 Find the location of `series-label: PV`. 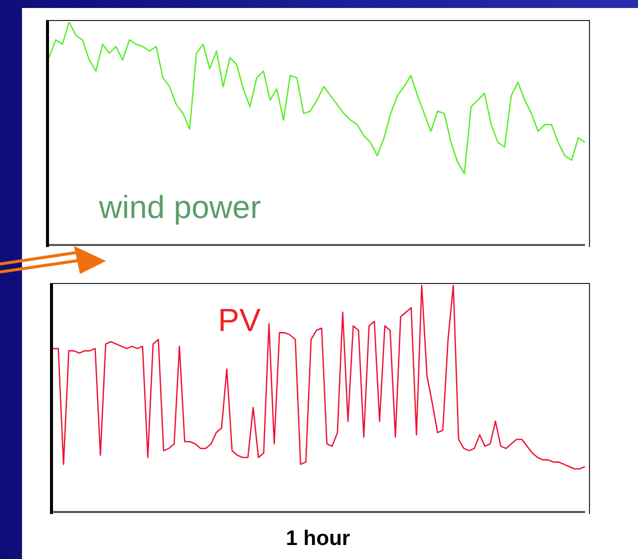

series-label: PV is located at coordinates (239, 320).